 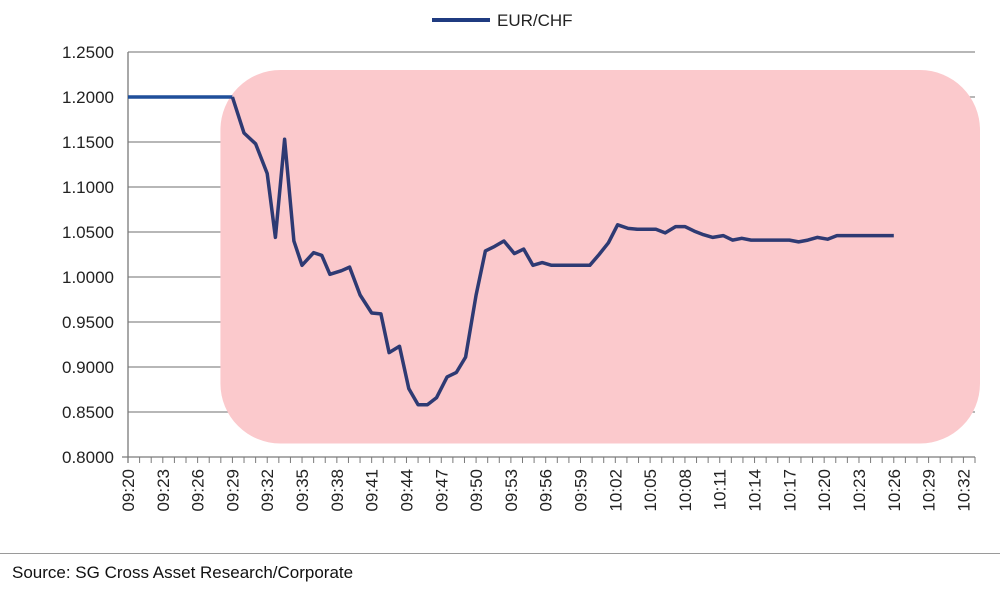 I want to click on x-tick-label: 10:05, so click(x=650, y=490).